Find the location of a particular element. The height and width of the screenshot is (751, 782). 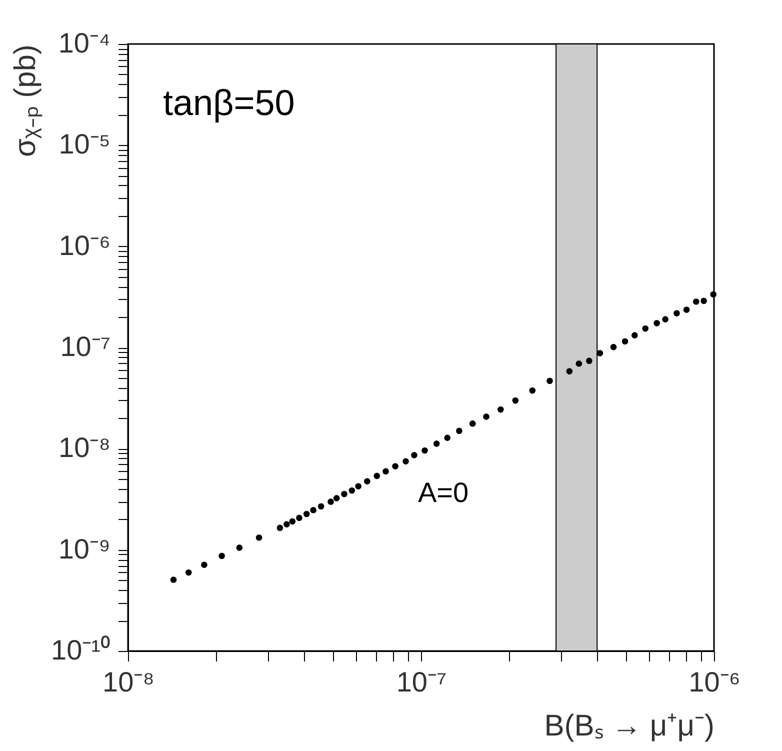

annotation: A=0 is located at coordinates (443, 492).